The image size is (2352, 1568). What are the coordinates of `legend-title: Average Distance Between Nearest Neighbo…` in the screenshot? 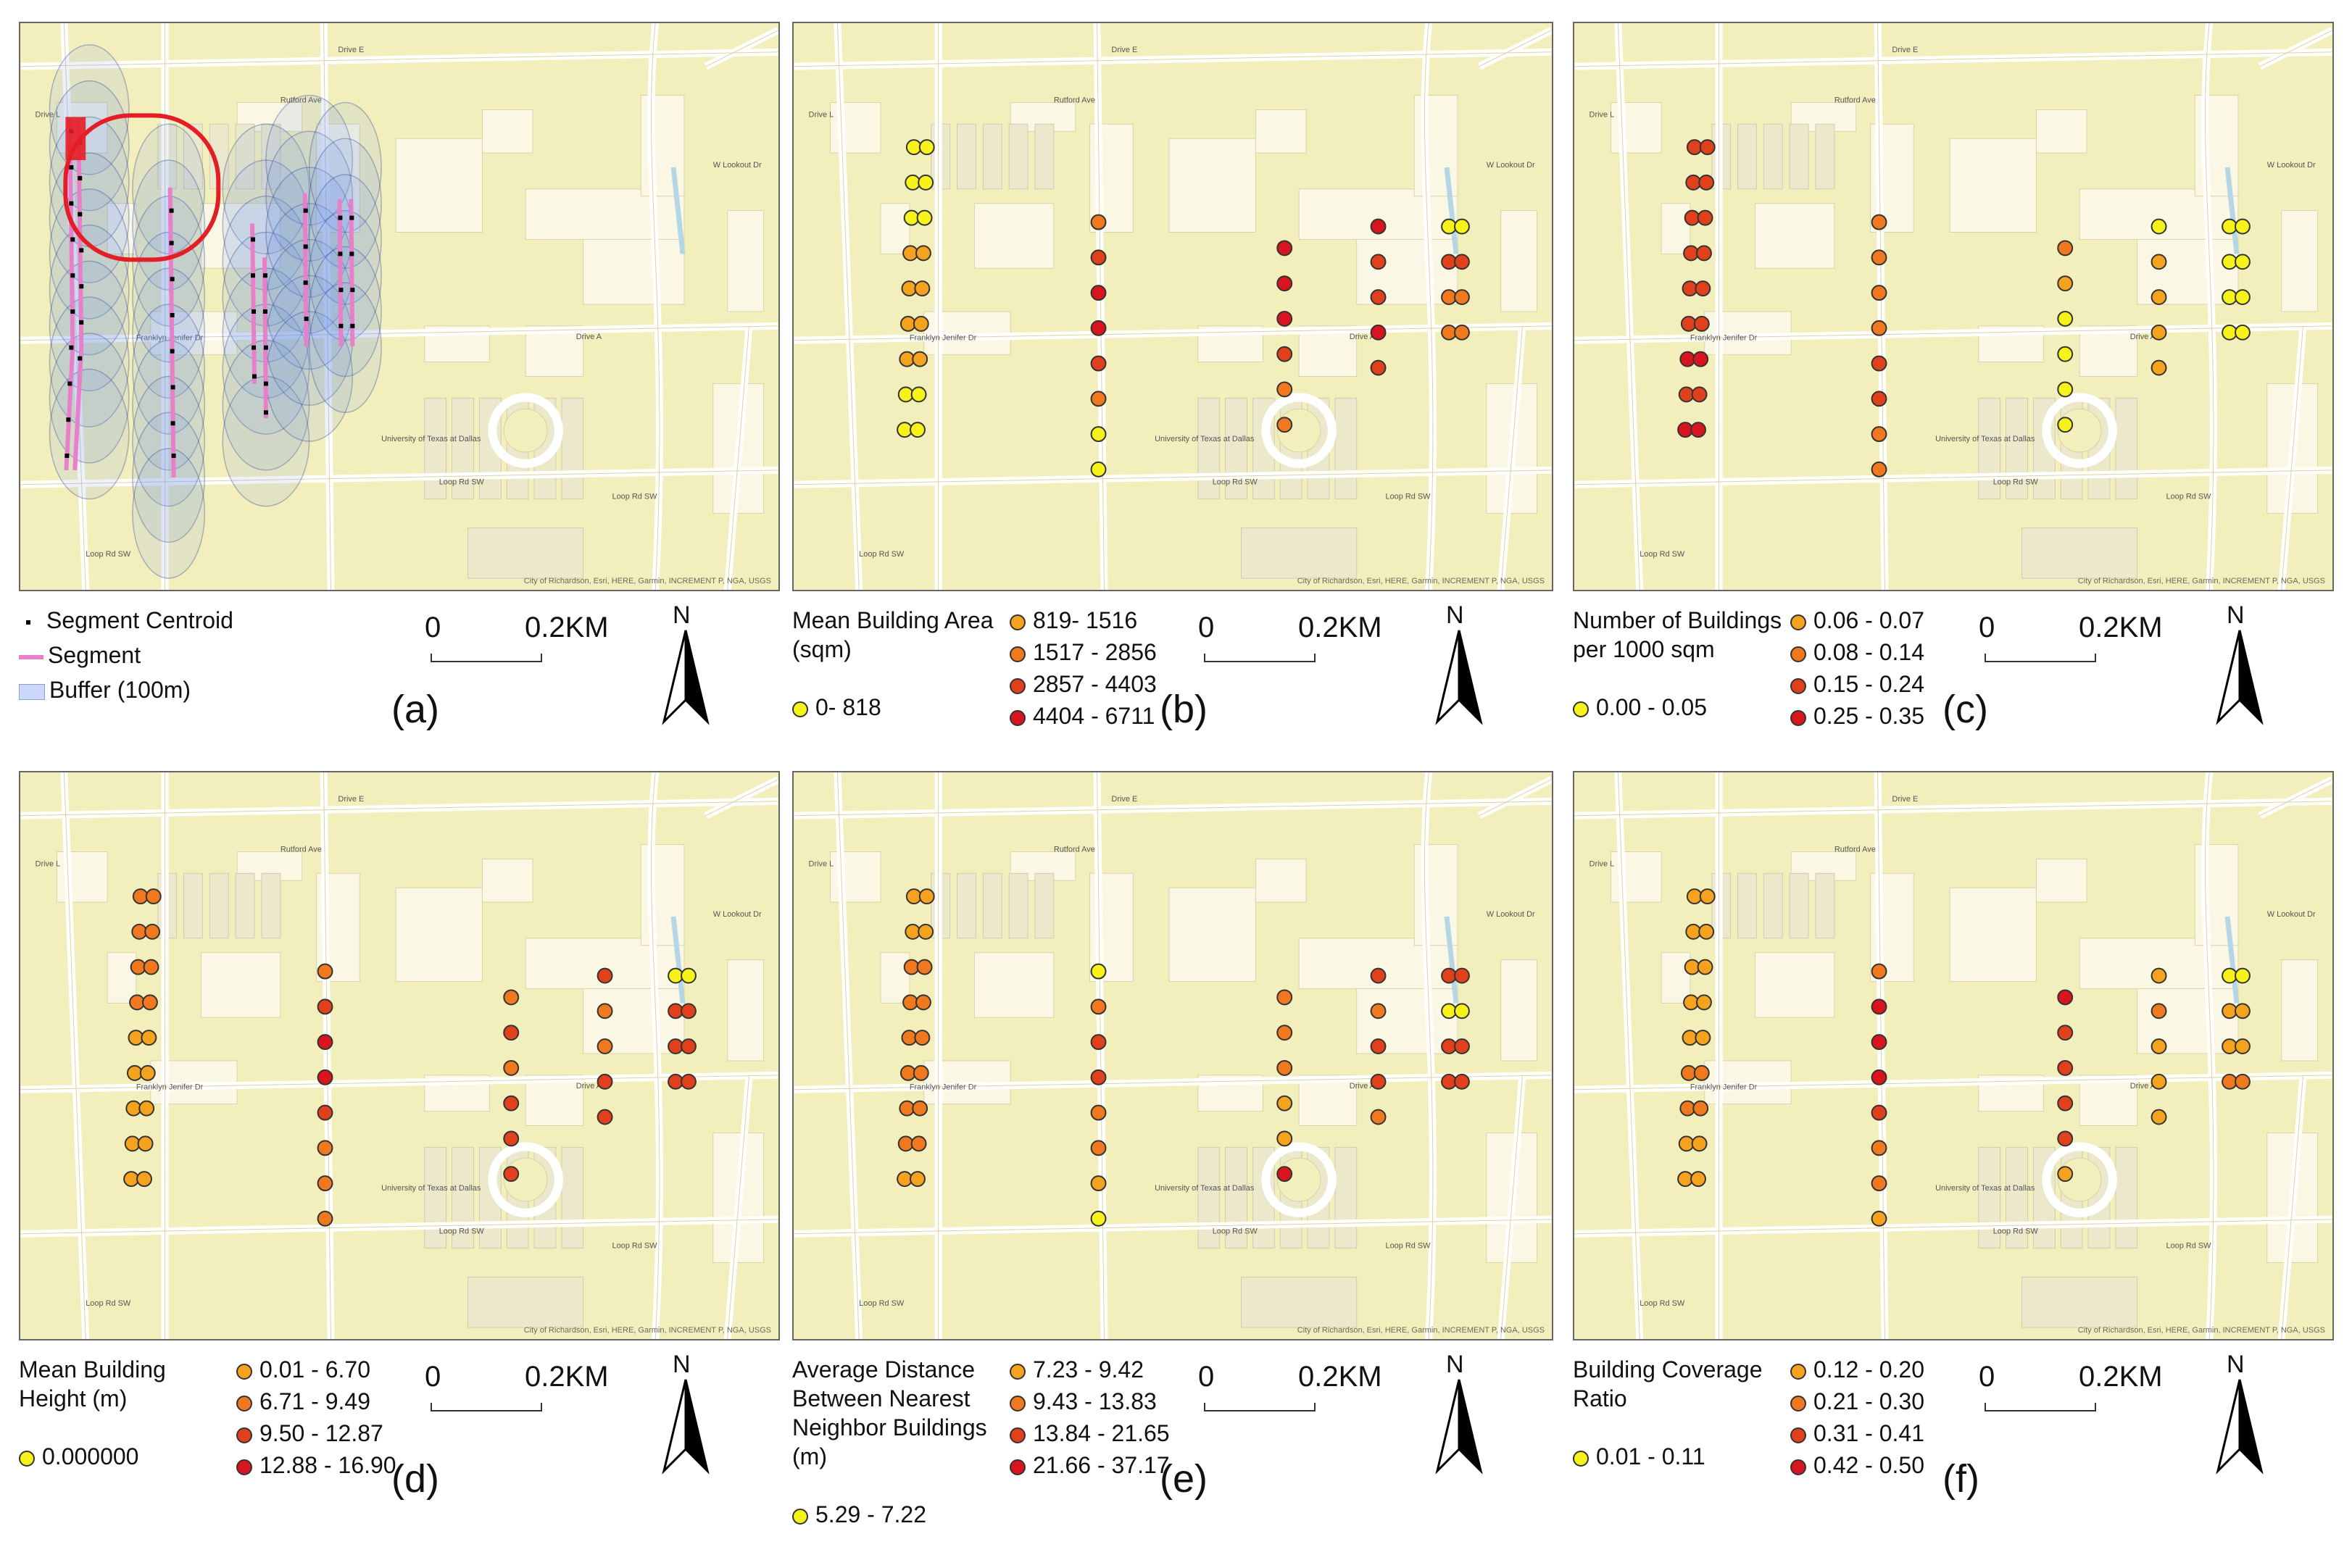 It's located at (890, 1412).